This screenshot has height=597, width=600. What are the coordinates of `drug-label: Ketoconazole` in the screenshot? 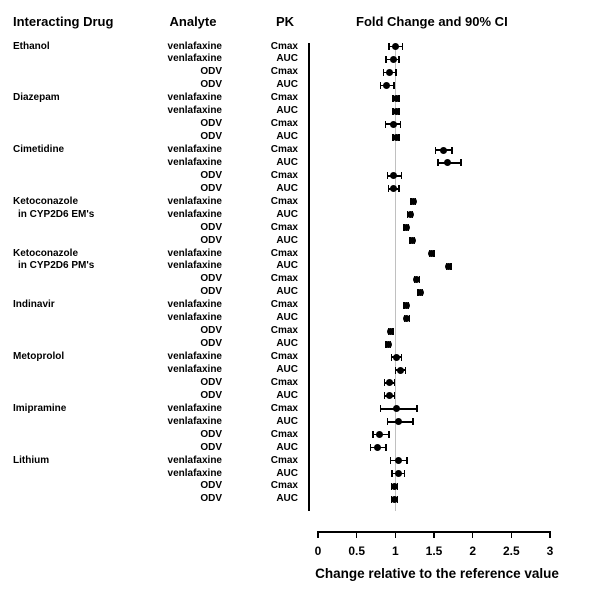 It's located at (46, 253).